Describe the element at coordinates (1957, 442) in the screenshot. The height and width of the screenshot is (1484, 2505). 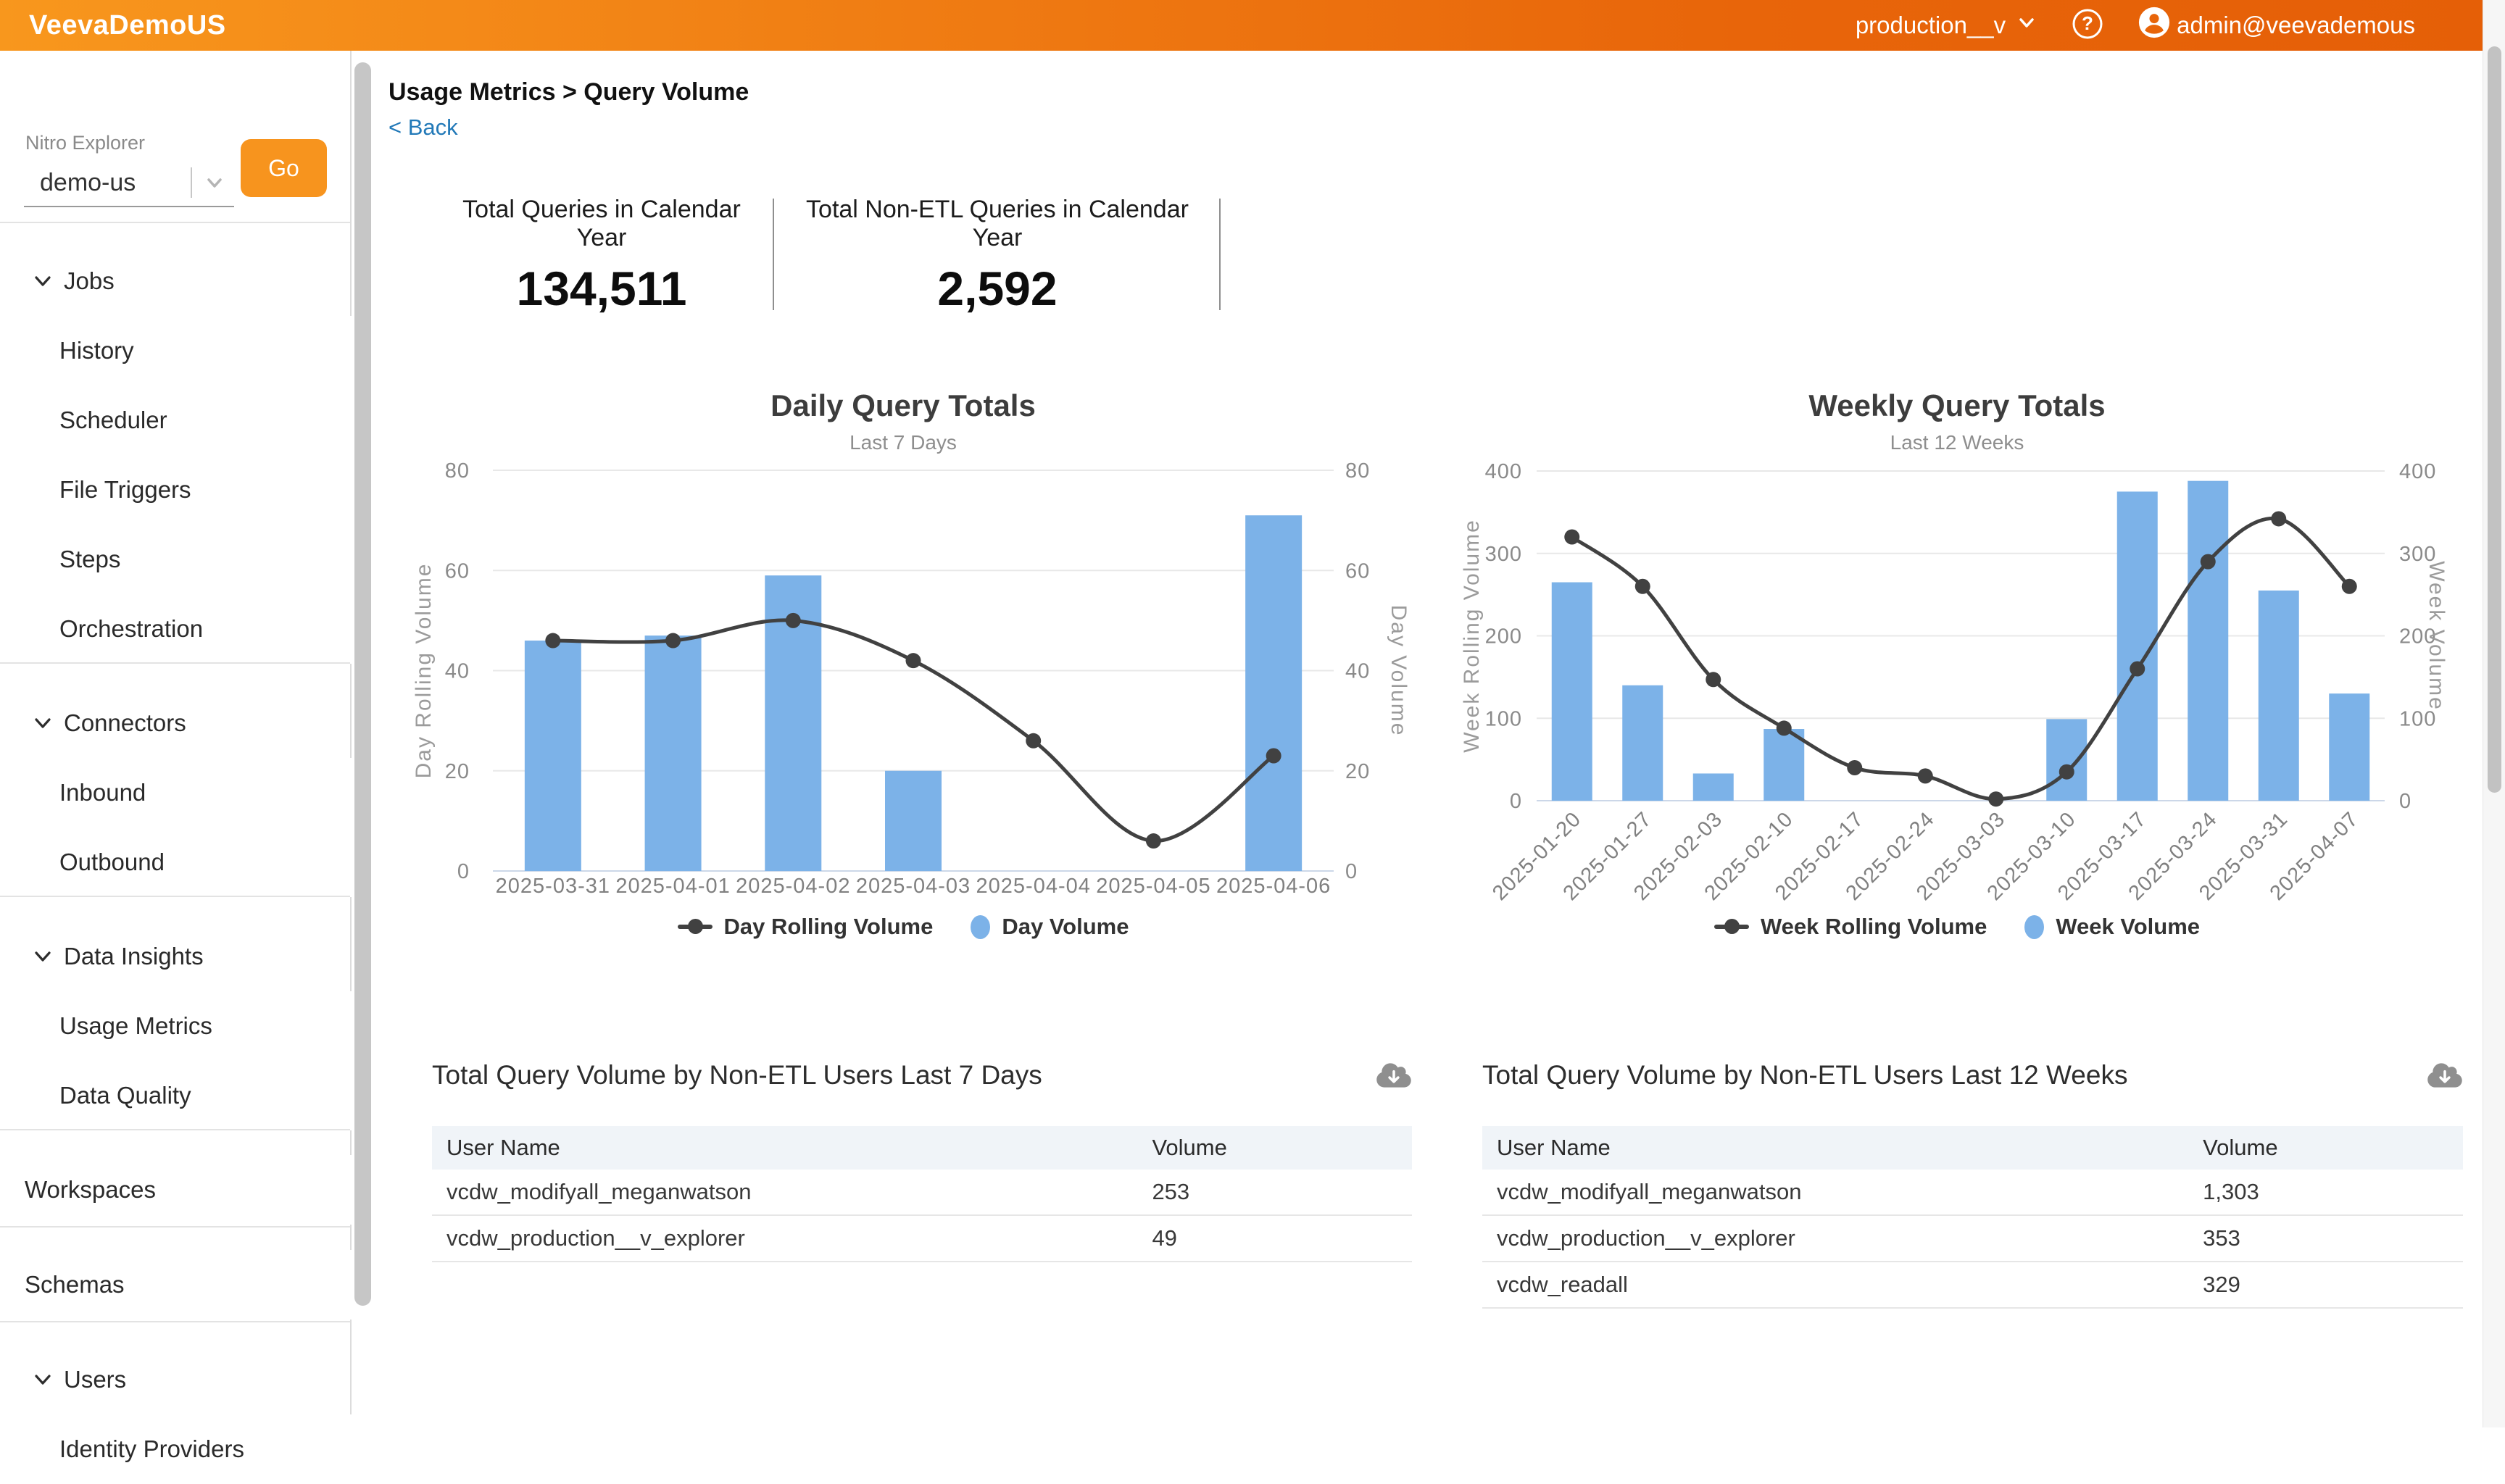
I see `svg-text: Last 12 Weeks` at that location.